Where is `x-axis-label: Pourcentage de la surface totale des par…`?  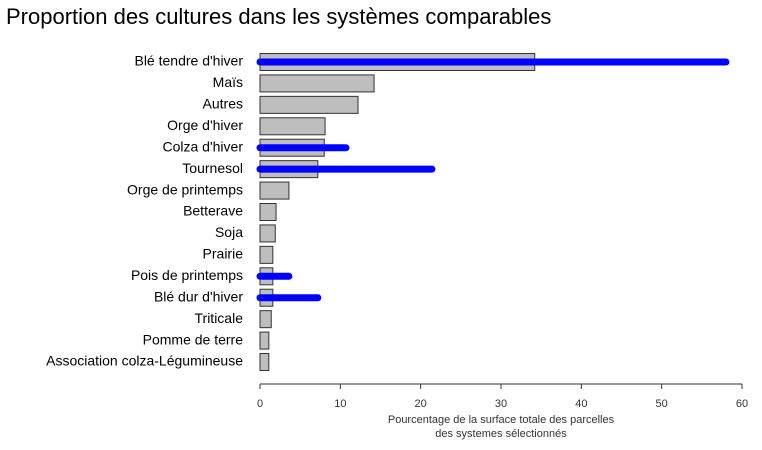 x-axis-label: Pourcentage de la surface totale des par… is located at coordinates (501, 420).